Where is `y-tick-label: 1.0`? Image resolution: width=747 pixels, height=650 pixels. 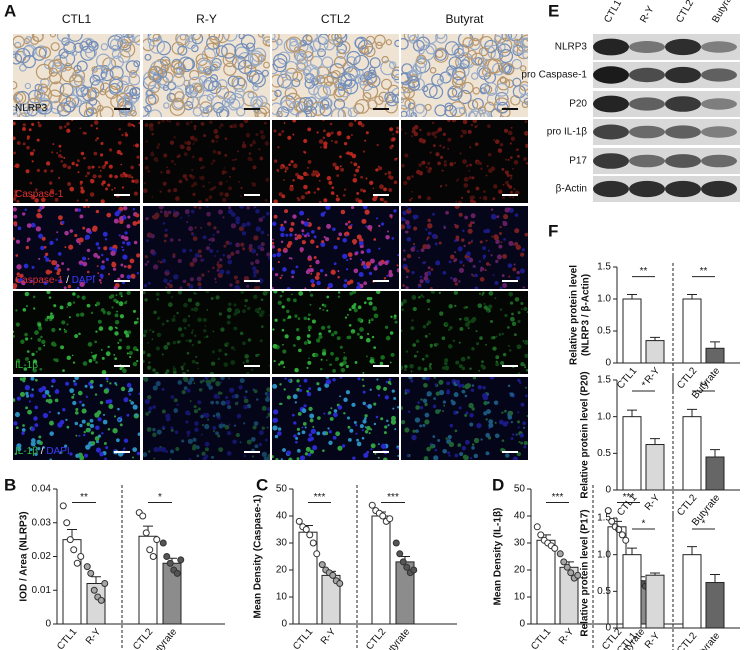
y-tick-label: 1.0 is located at coordinates (604, 299).